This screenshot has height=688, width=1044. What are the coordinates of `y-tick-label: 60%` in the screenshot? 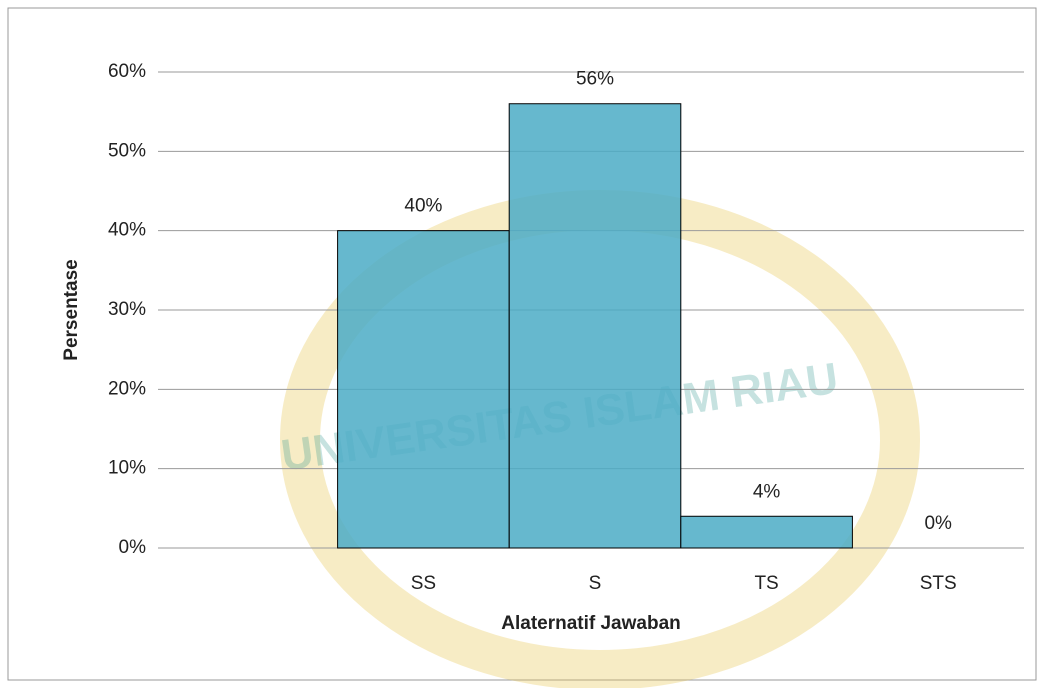 It's located at (127, 71).